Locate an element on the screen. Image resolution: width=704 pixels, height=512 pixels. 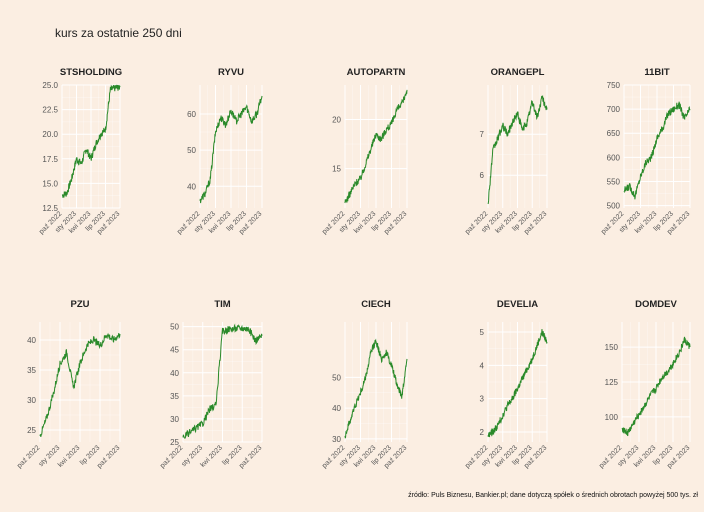
price-line-orangepl is located at coordinates (517, 150).